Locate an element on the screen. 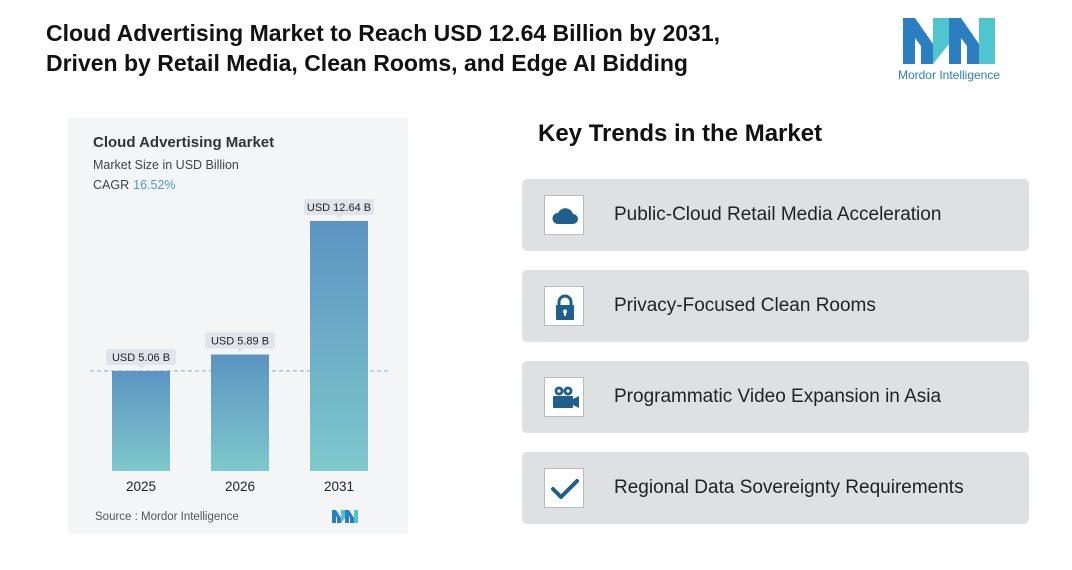 Image resolution: width=1072 pixels, height=570 pixels. category-label: 2025 is located at coordinates (141, 486).